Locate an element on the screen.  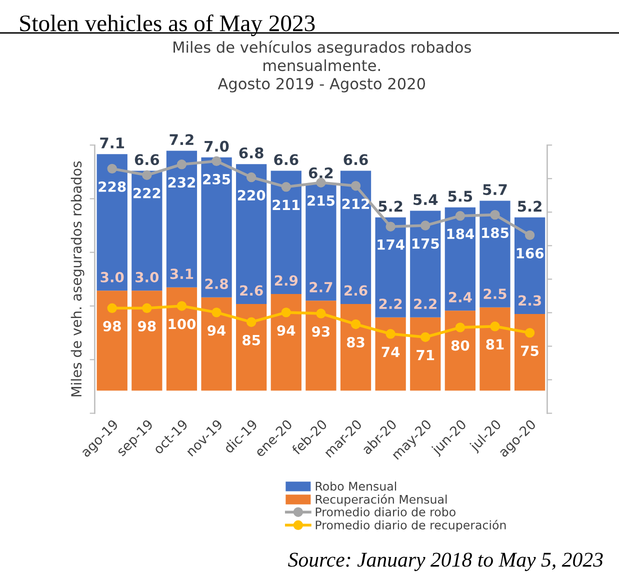
data-label: 81 is located at coordinates (495, 344).